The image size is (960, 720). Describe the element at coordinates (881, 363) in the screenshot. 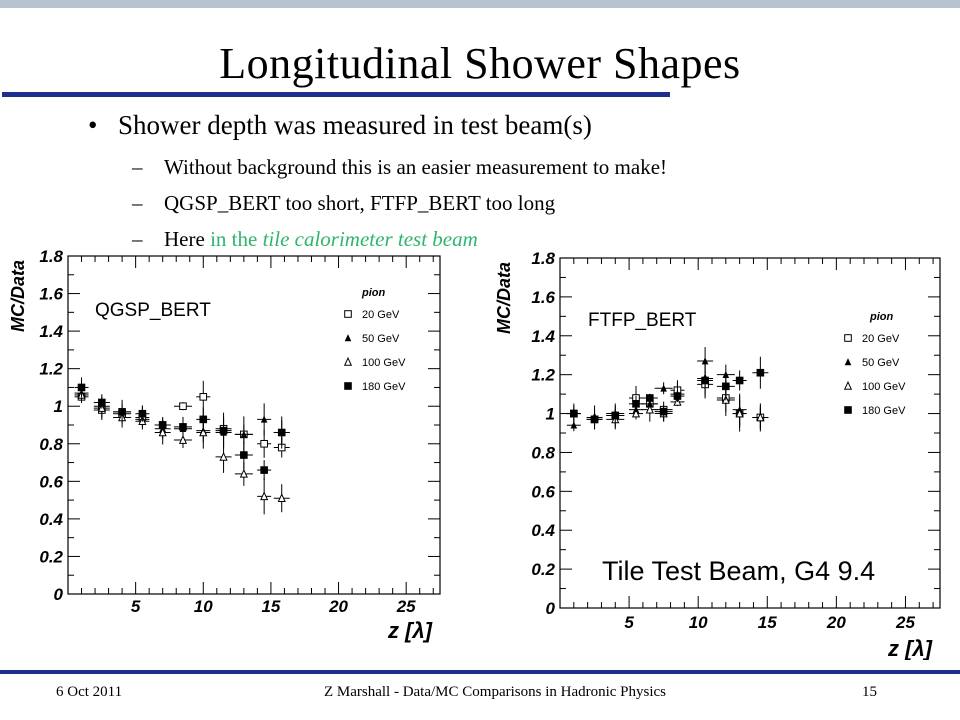

I see `legend-entry-50-gev: 50 GeV` at that location.